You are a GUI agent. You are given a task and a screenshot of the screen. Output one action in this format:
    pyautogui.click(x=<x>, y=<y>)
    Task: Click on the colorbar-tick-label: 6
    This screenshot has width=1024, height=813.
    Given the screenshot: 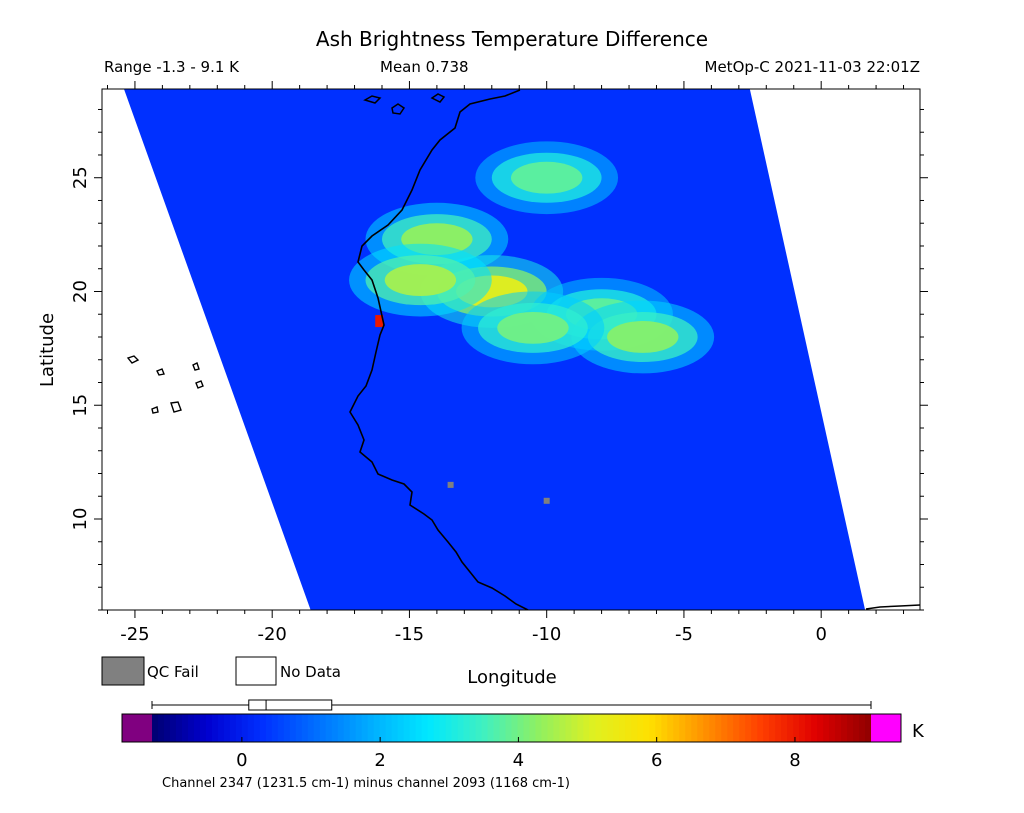 What is the action you would take?
    pyautogui.click(x=656, y=760)
    